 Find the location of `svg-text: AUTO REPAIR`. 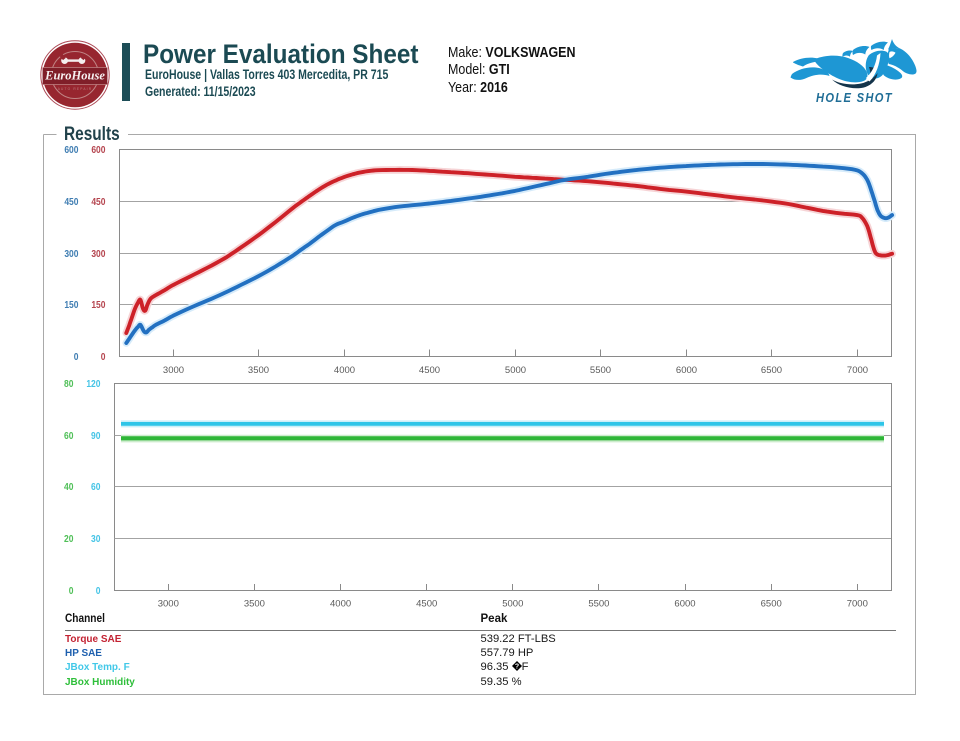

svg-text: AUTO REPAIR is located at coordinates (75, 89).